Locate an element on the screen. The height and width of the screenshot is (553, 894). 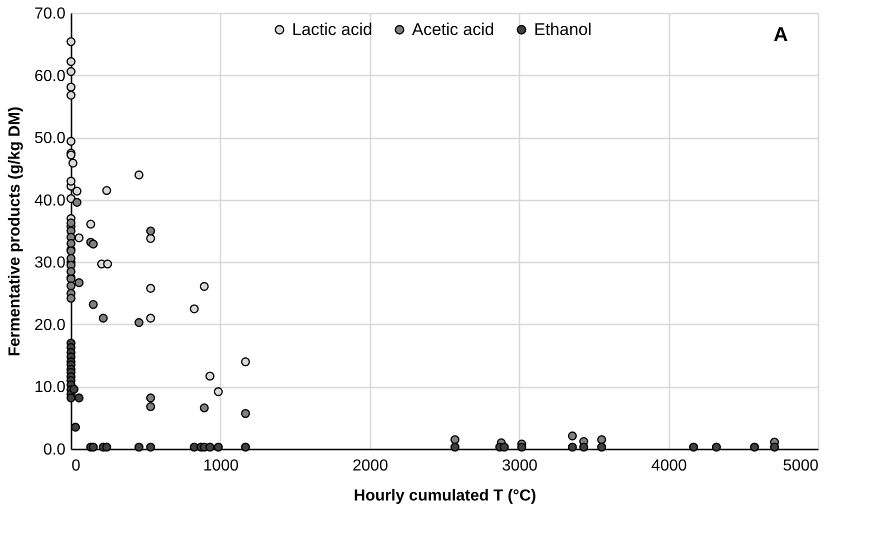
legend-label: Lactic acid is located at coordinates (332, 29).